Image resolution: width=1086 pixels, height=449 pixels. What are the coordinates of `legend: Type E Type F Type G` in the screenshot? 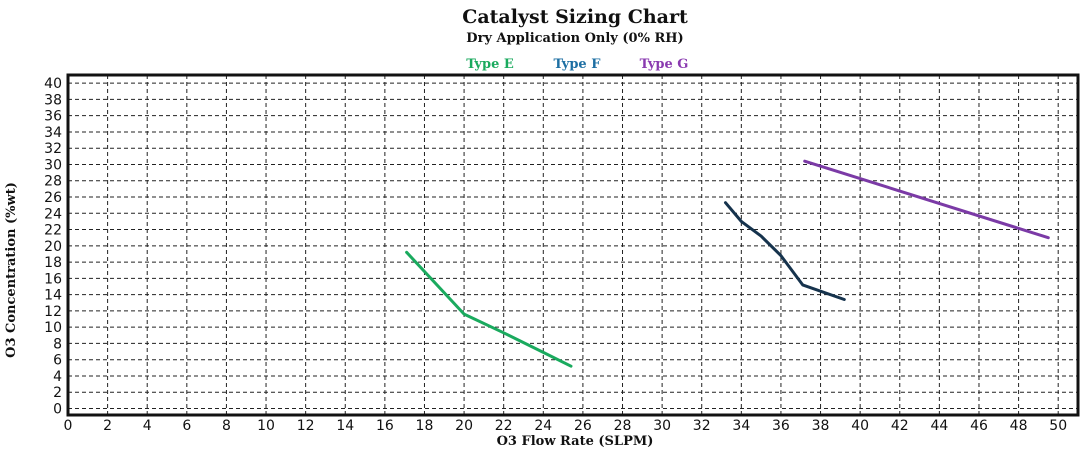 It's located at (577, 64).